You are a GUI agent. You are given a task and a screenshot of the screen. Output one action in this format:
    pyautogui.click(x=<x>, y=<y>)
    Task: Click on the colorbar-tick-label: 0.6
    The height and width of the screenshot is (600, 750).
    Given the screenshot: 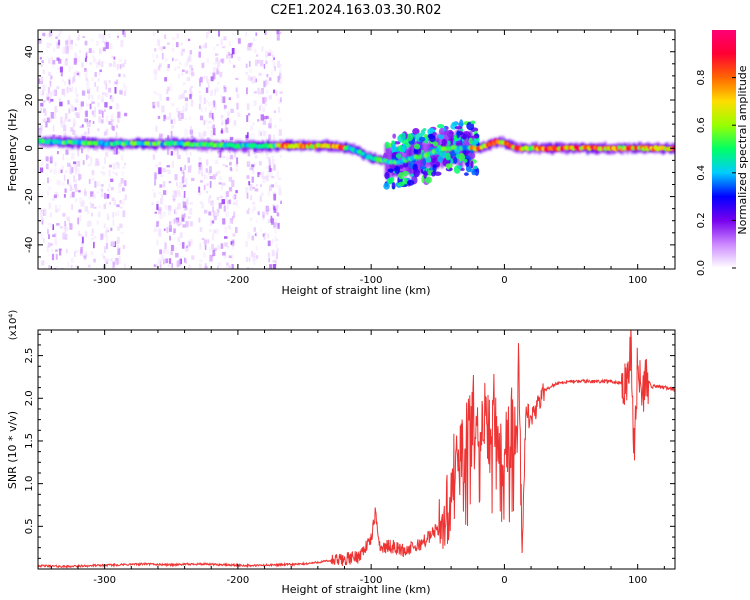 What is the action you would take?
    pyautogui.click(x=701, y=125)
    